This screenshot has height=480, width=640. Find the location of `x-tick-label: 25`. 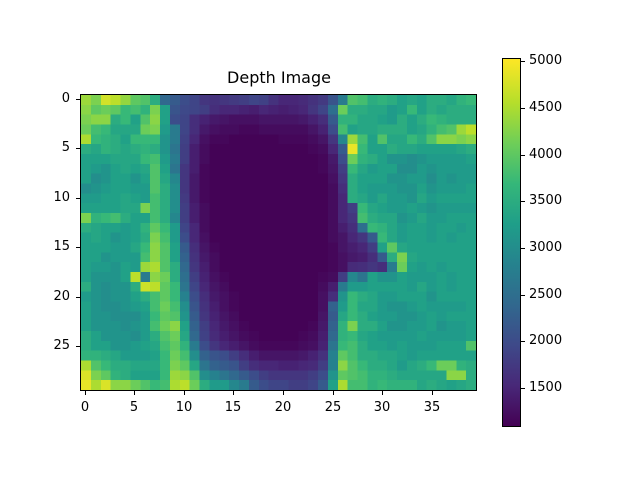

x-tick-label: 25 is located at coordinates (333, 407).